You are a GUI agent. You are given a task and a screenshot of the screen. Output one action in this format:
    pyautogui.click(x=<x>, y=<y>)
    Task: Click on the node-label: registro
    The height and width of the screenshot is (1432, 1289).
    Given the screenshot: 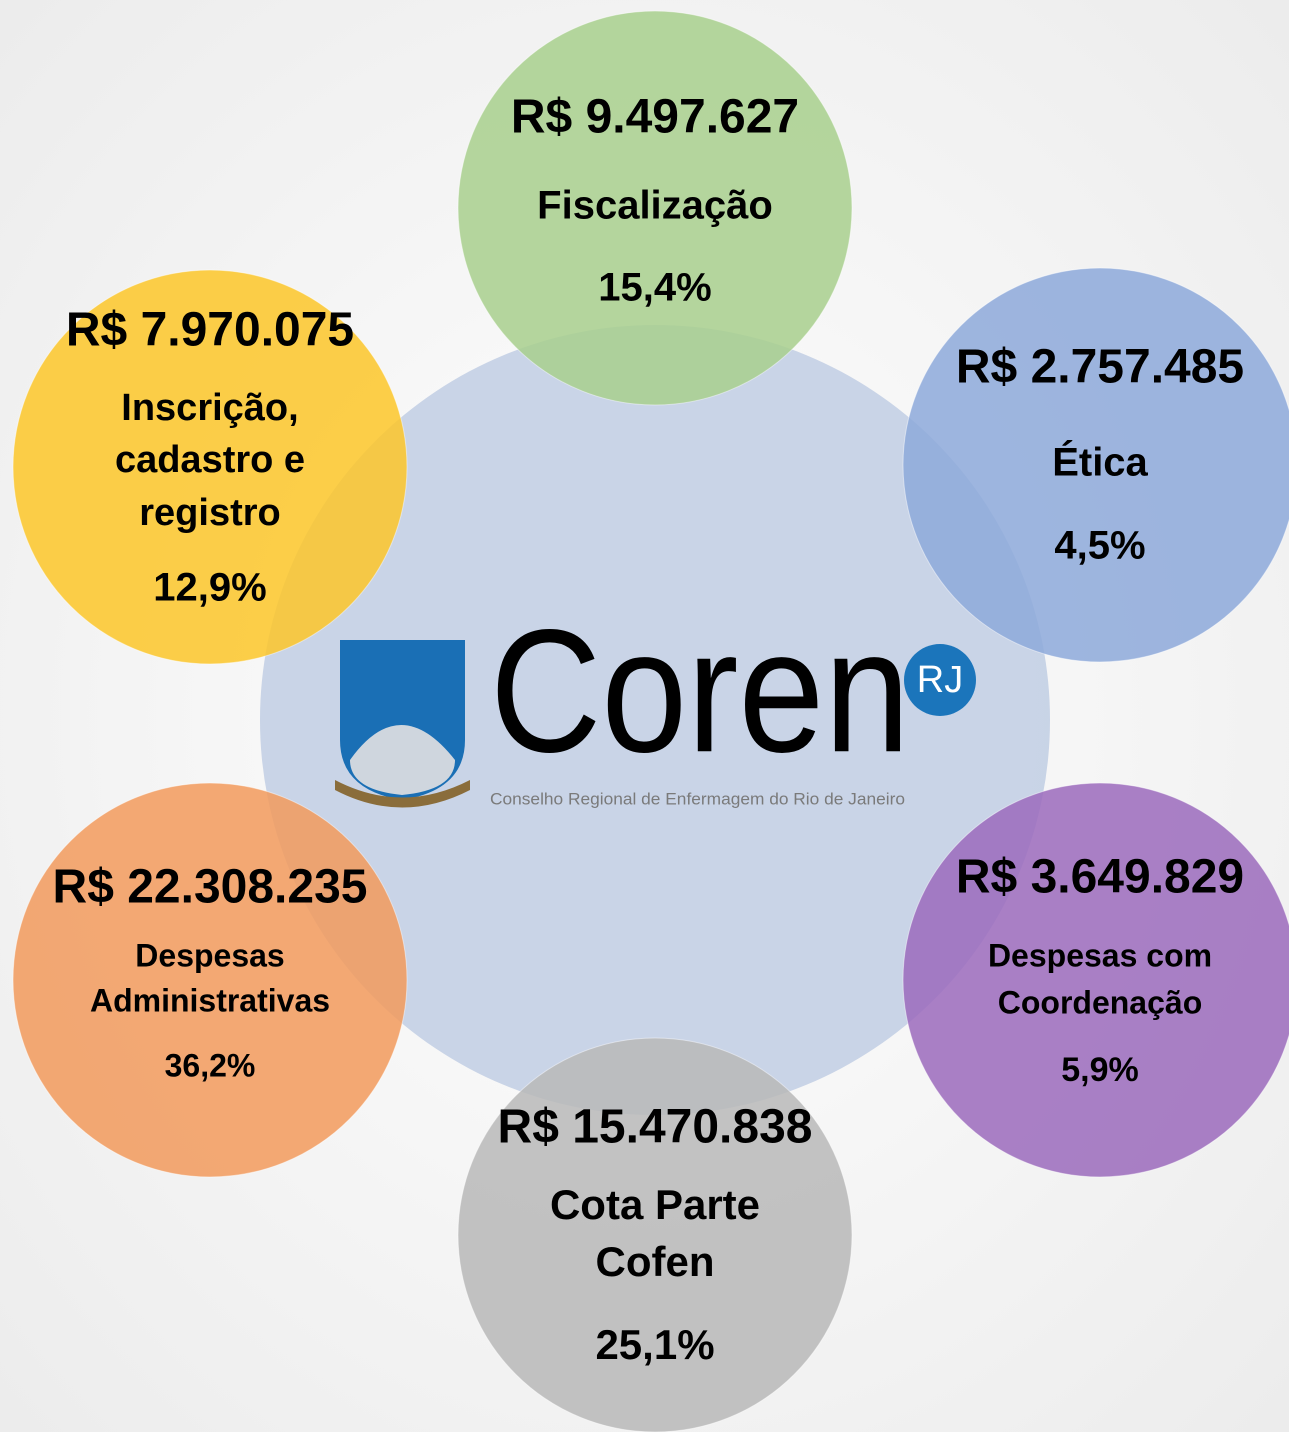 What is the action you would take?
    pyautogui.click(x=209, y=513)
    